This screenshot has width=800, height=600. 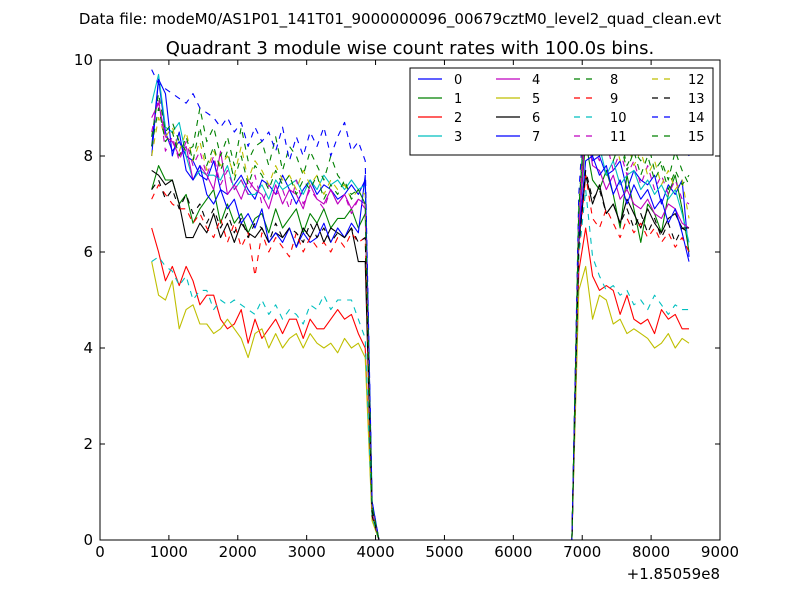 I want to click on x-offset-label: +1.85059e8, so click(x=673, y=574).